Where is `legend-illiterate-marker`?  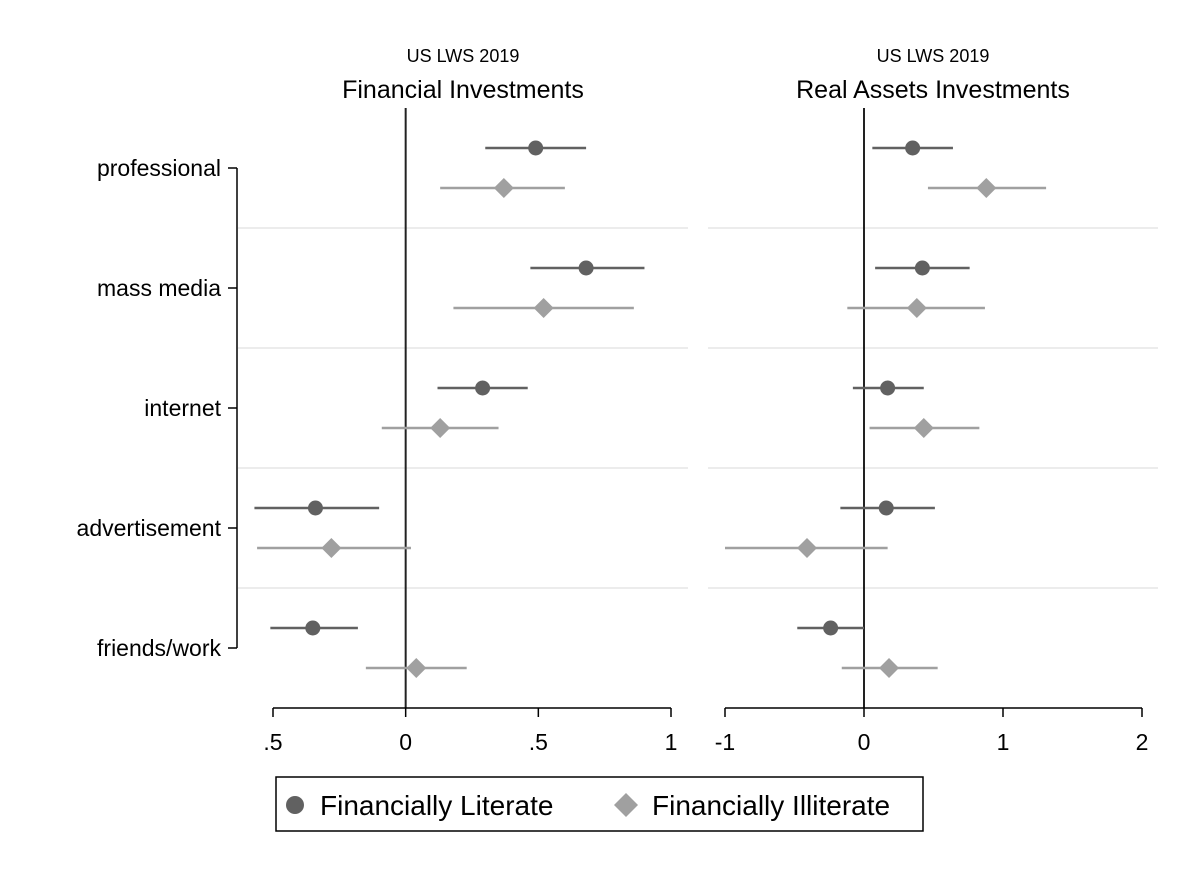 legend-illiterate-marker is located at coordinates (626, 805).